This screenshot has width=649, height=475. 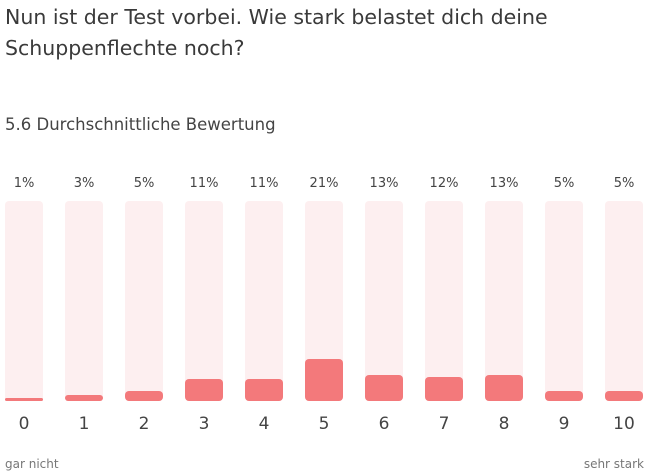 What do you see at coordinates (204, 183) in the screenshot?
I see `value-label-3: 11%` at bounding box center [204, 183].